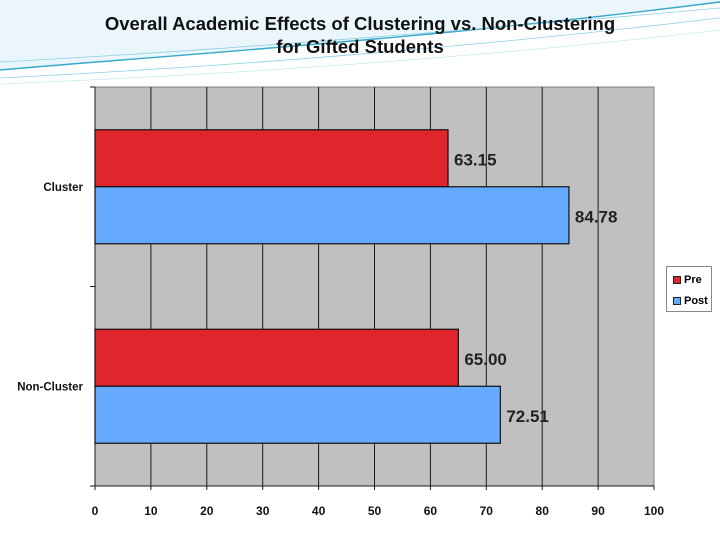 This screenshot has width=720, height=540. Describe the element at coordinates (677, 280) in the screenshot. I see `legend-swatch-pre` at that location.